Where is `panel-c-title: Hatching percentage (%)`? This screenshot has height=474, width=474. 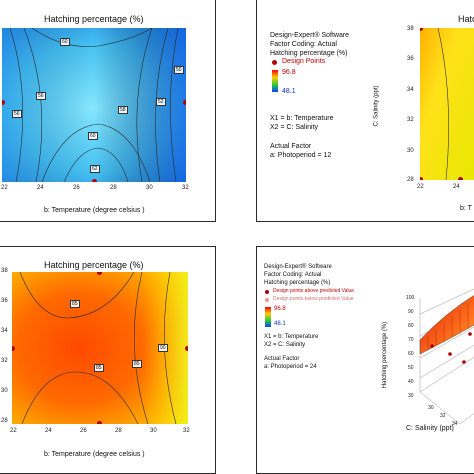 panel-c-title: Hatching percentage (%) is located at coordinates (94, 265).